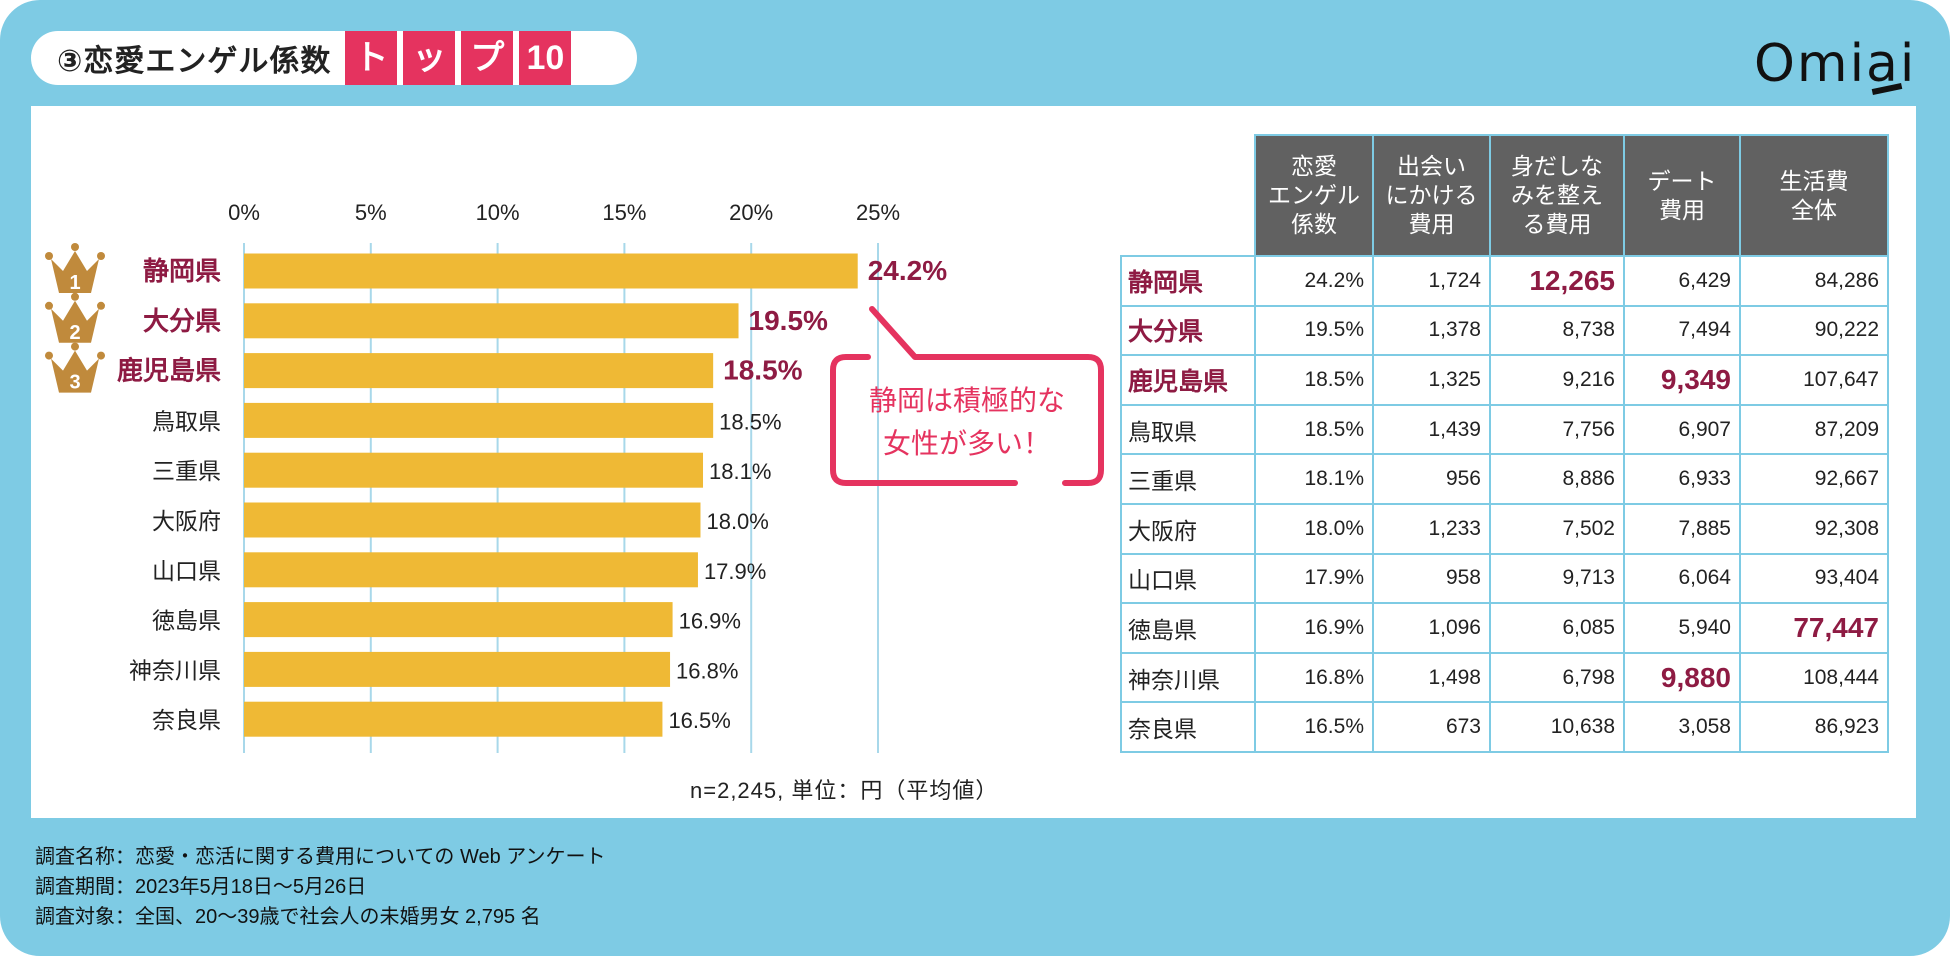  I want to click on value-label: 16.9%, so click(710, 621).